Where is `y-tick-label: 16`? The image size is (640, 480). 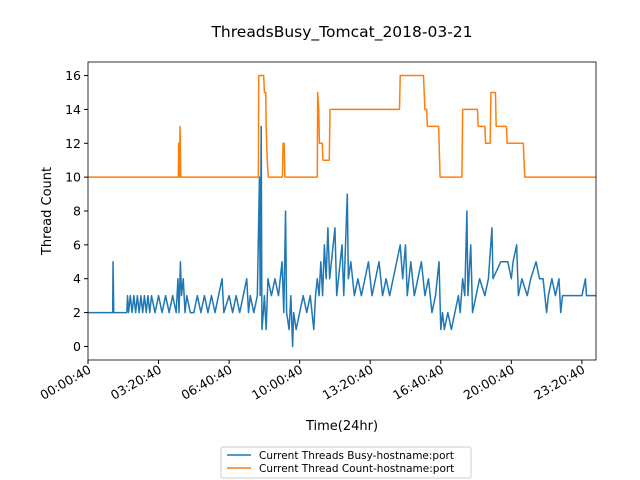
y-tick-label: 16 is located at coordinates (73, 75).